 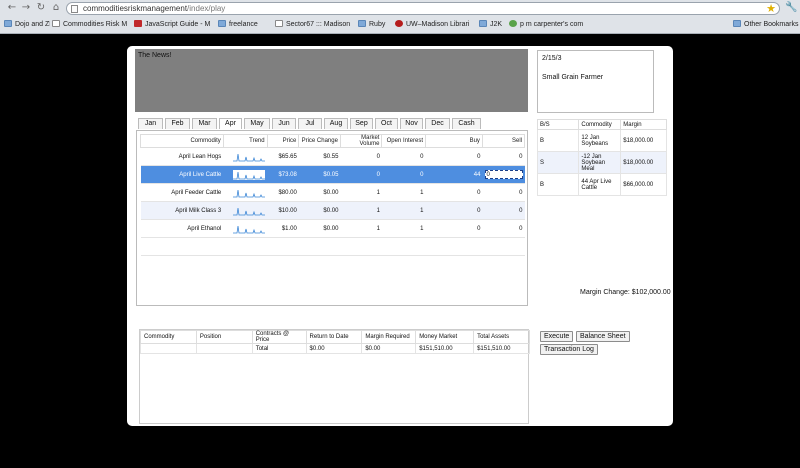 I want to click on table-row: April Live Cattle $73.08 $0.05 0 0 44 0, so click(x=332, y=174).